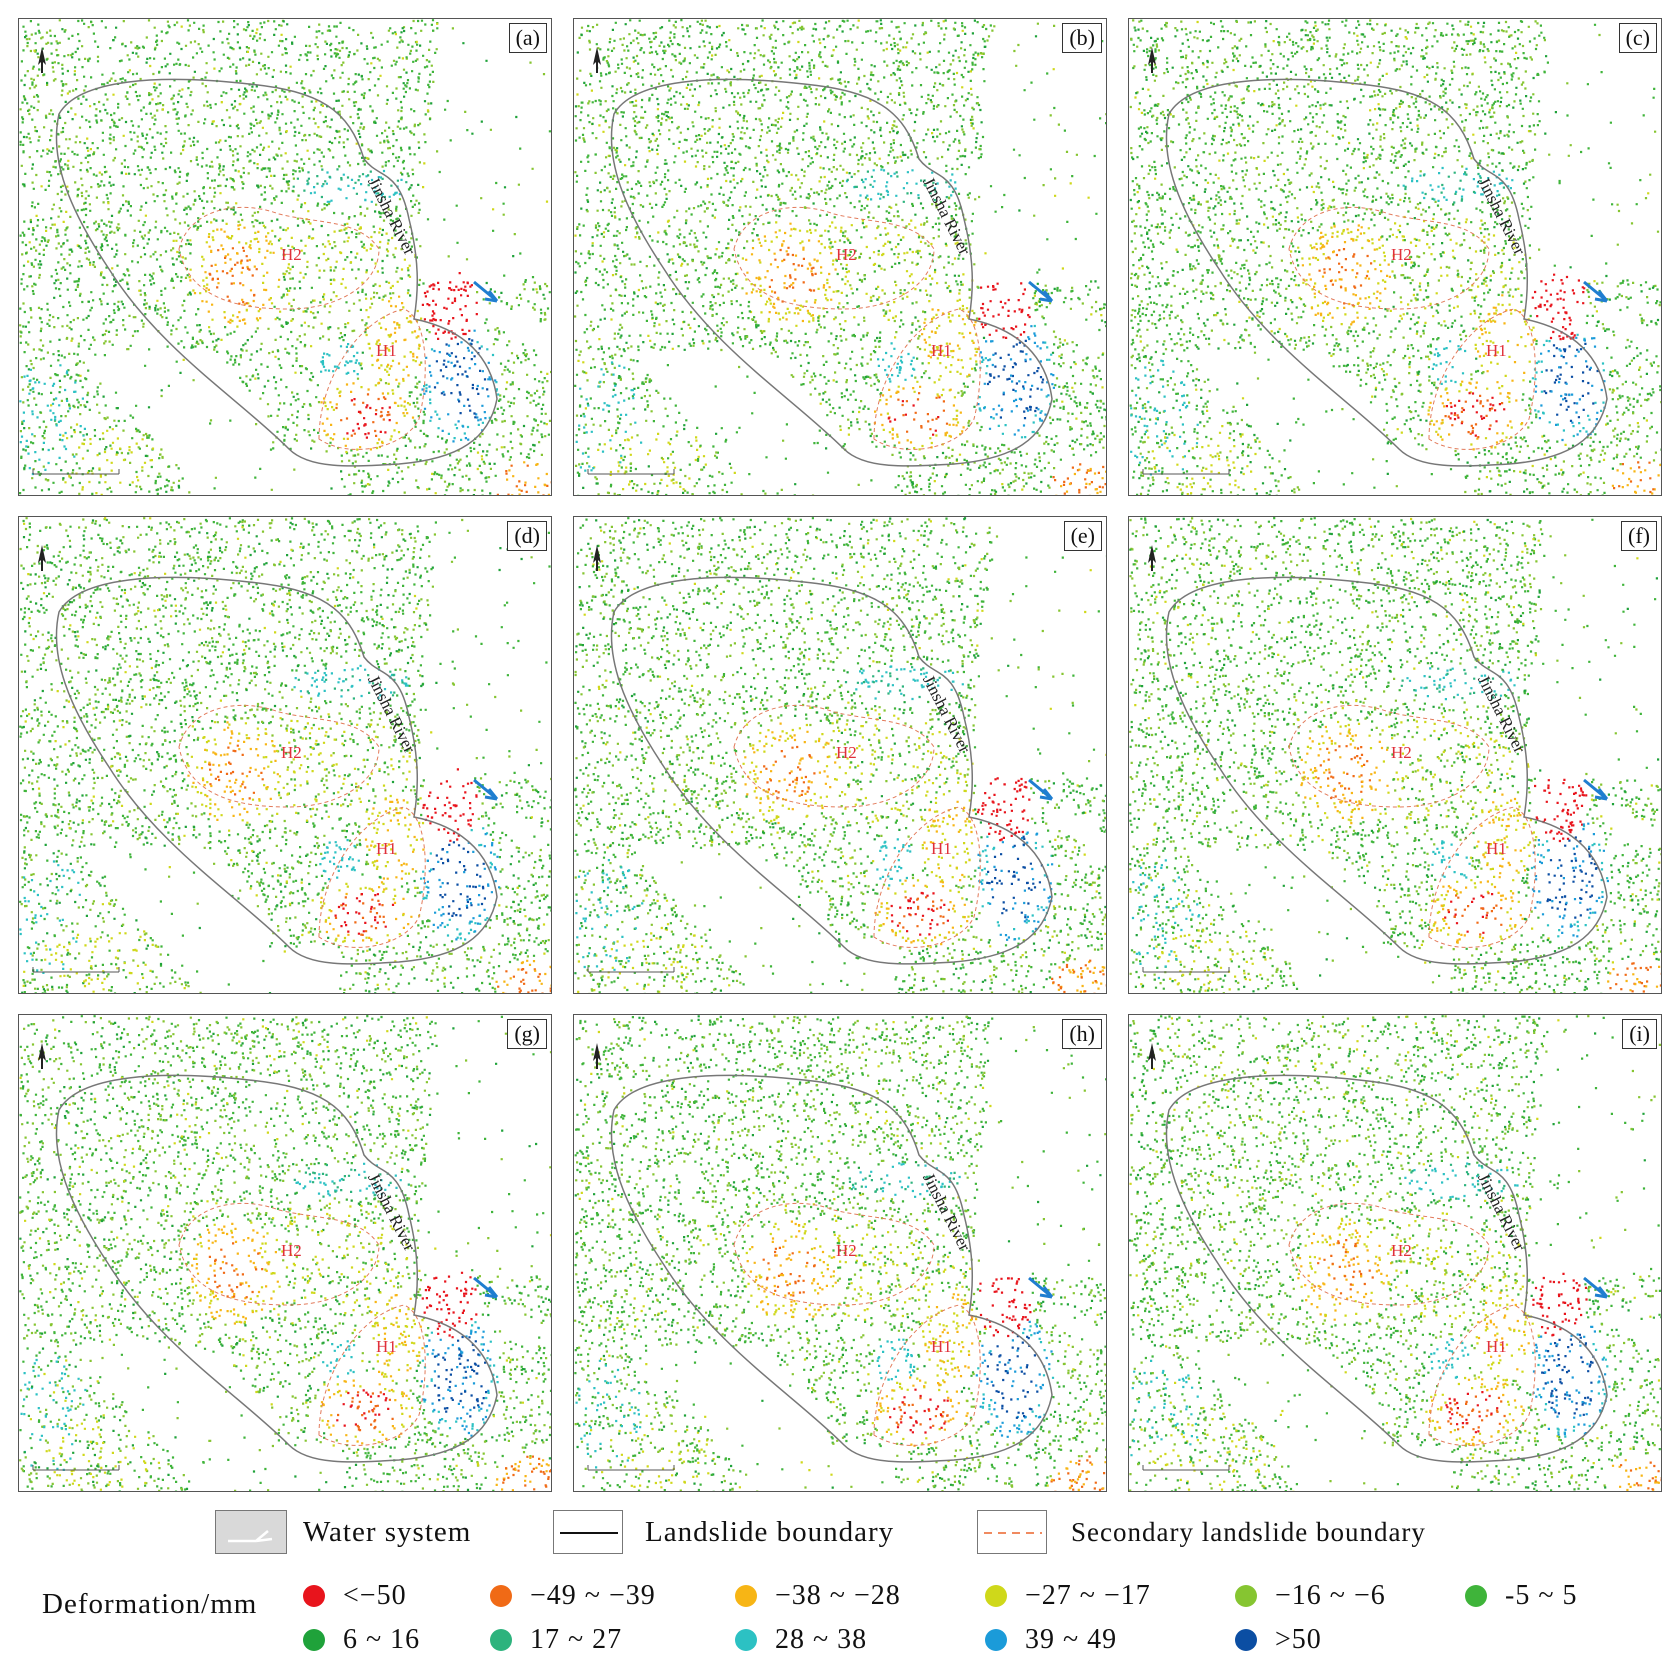 Image resolution: width=1678 pixels, height=1656 pixels. I want to click on water-system-label: Water system, so click(387, 1531).